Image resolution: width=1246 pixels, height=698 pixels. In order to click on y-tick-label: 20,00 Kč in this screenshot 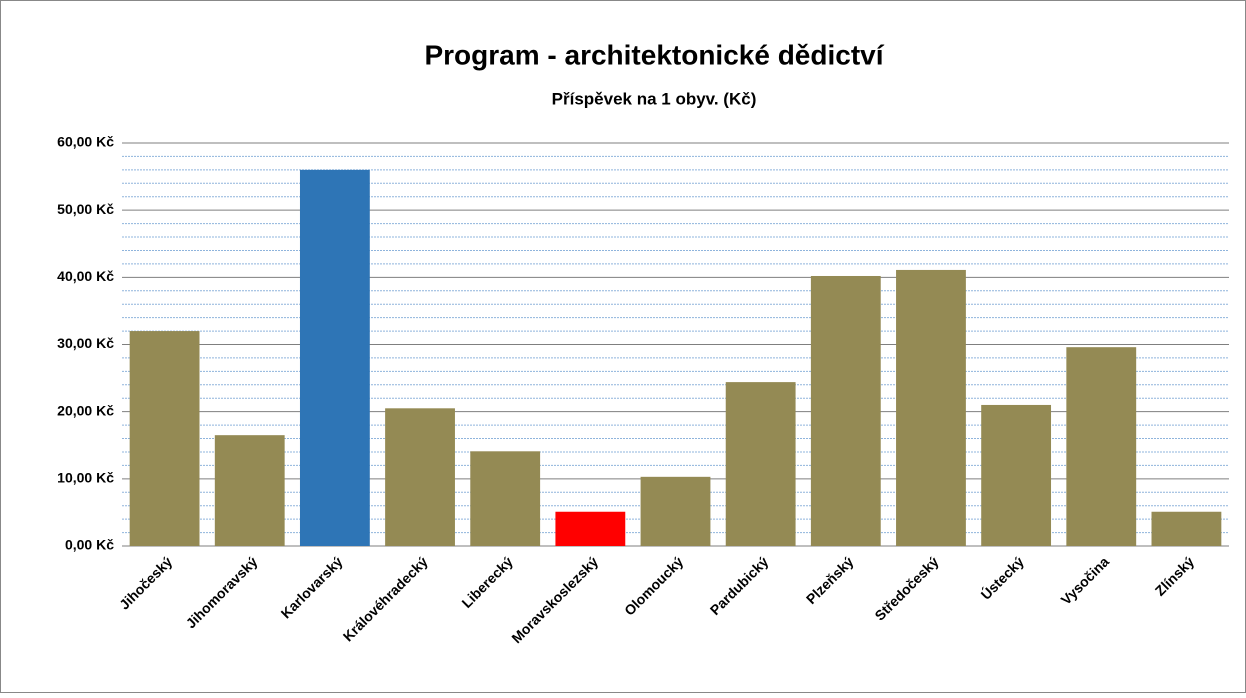, I will do `click(85, 410)`.